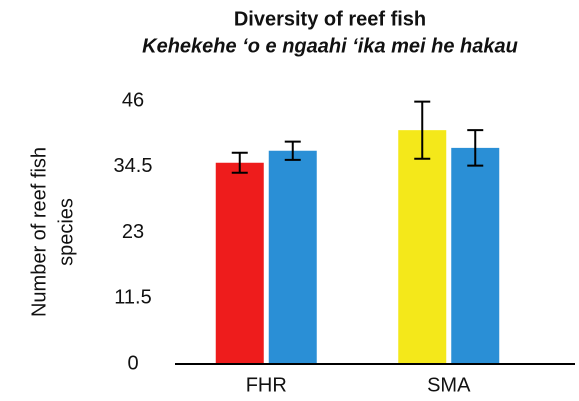  I want to click on x-tick-label: FHR, so click(266, 385).